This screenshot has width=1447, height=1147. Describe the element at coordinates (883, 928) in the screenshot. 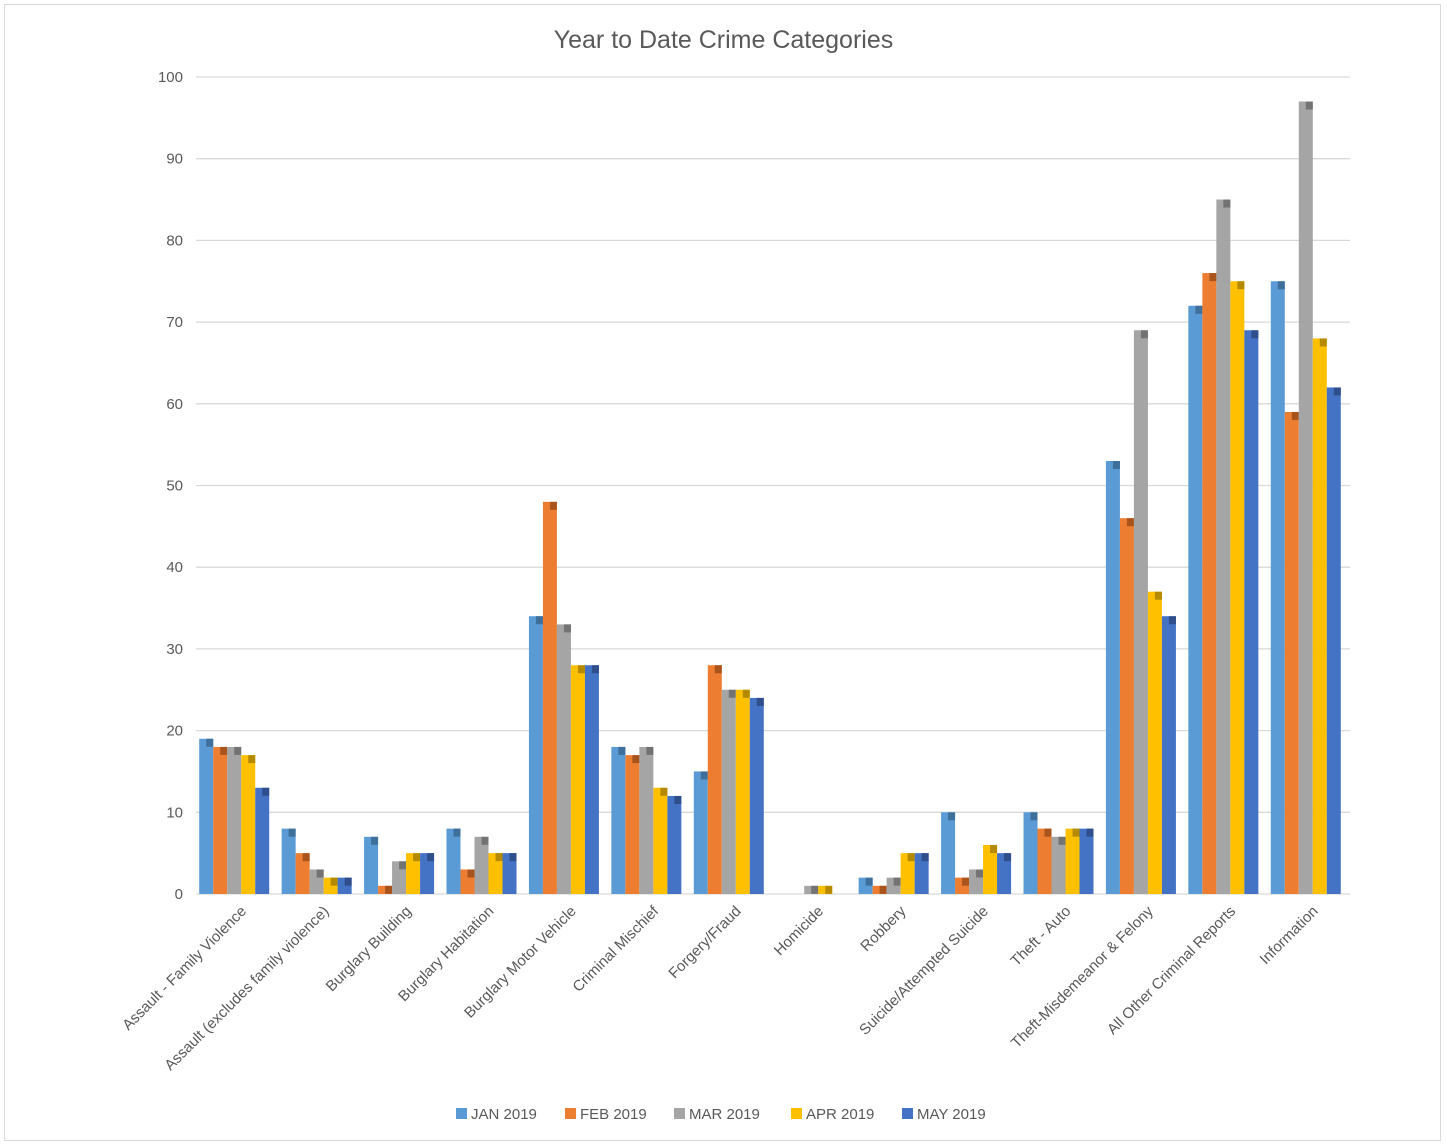

I see `x-tick-label: Robbery` at that location.